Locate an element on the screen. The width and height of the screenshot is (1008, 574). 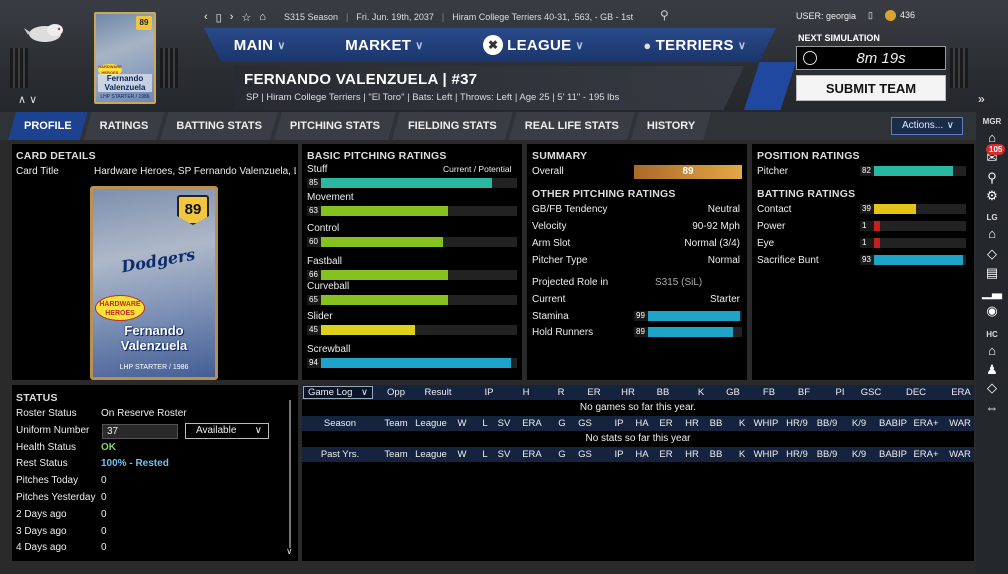
nav-market: MARKET ∨ is located at coordinates (384, 45).